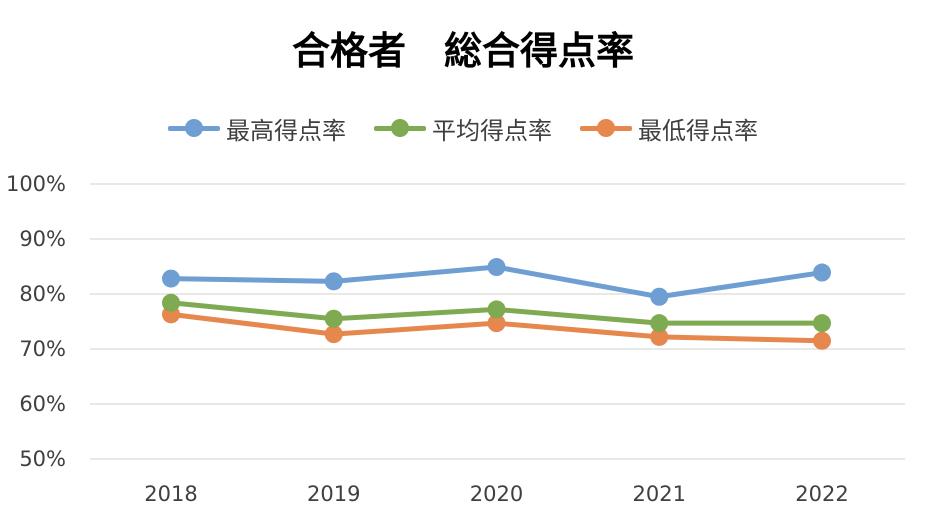  Describe the element at coordinates (606, 128) in the screenshot. I see `legend-swatch-min` at that location.